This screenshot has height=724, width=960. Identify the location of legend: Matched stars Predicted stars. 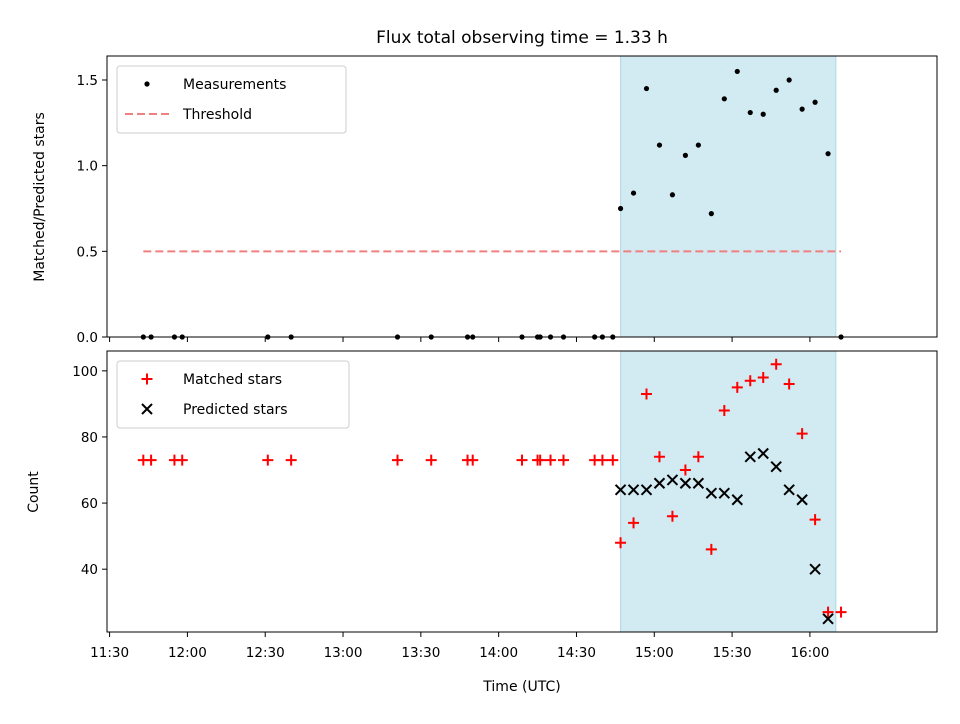
(233, 394).